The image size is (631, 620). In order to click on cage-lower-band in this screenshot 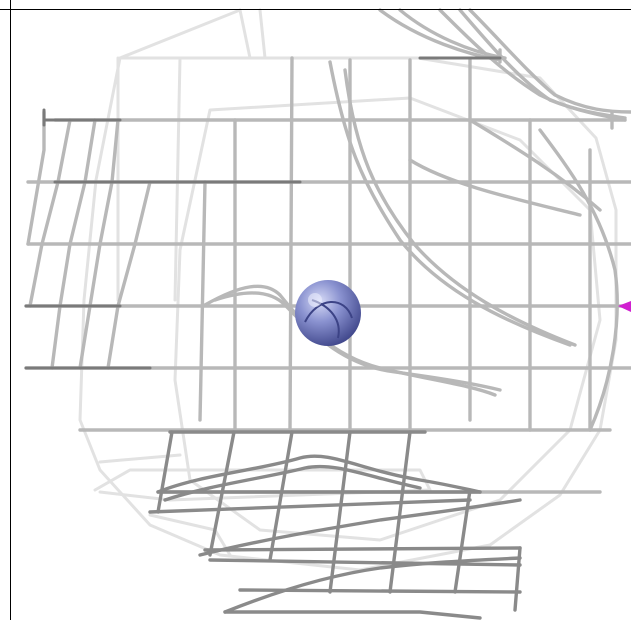, I will do `click(262, 485)`.